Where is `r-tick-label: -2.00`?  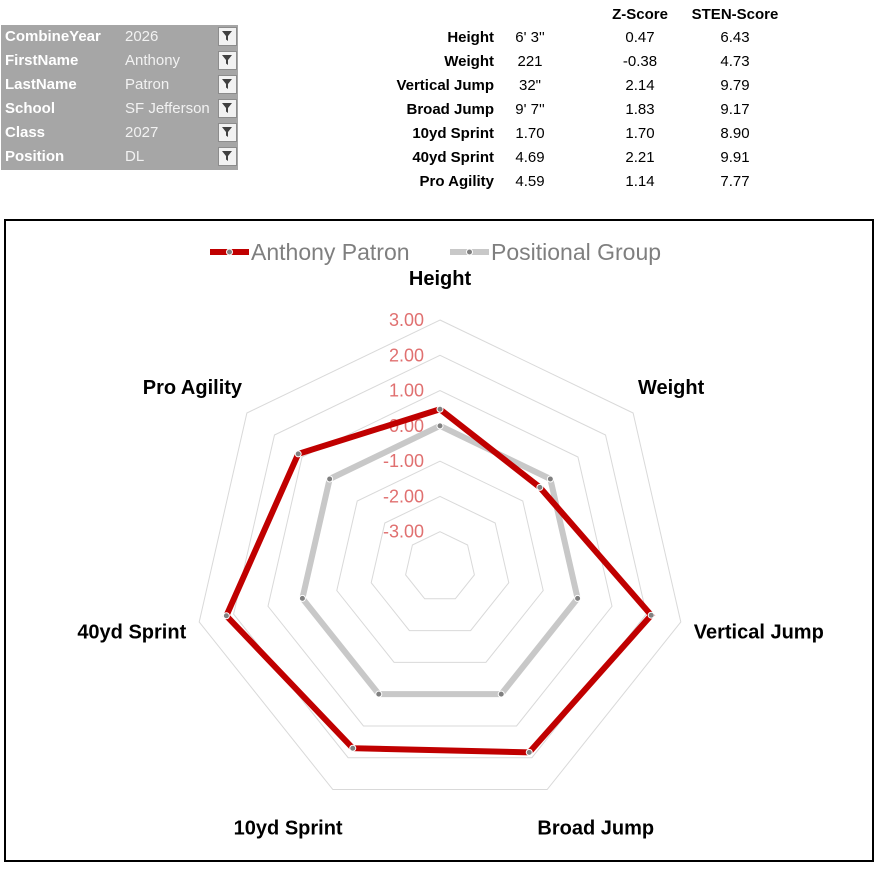
r-tick-label: -2.00 is located at coordinates (403, 496).